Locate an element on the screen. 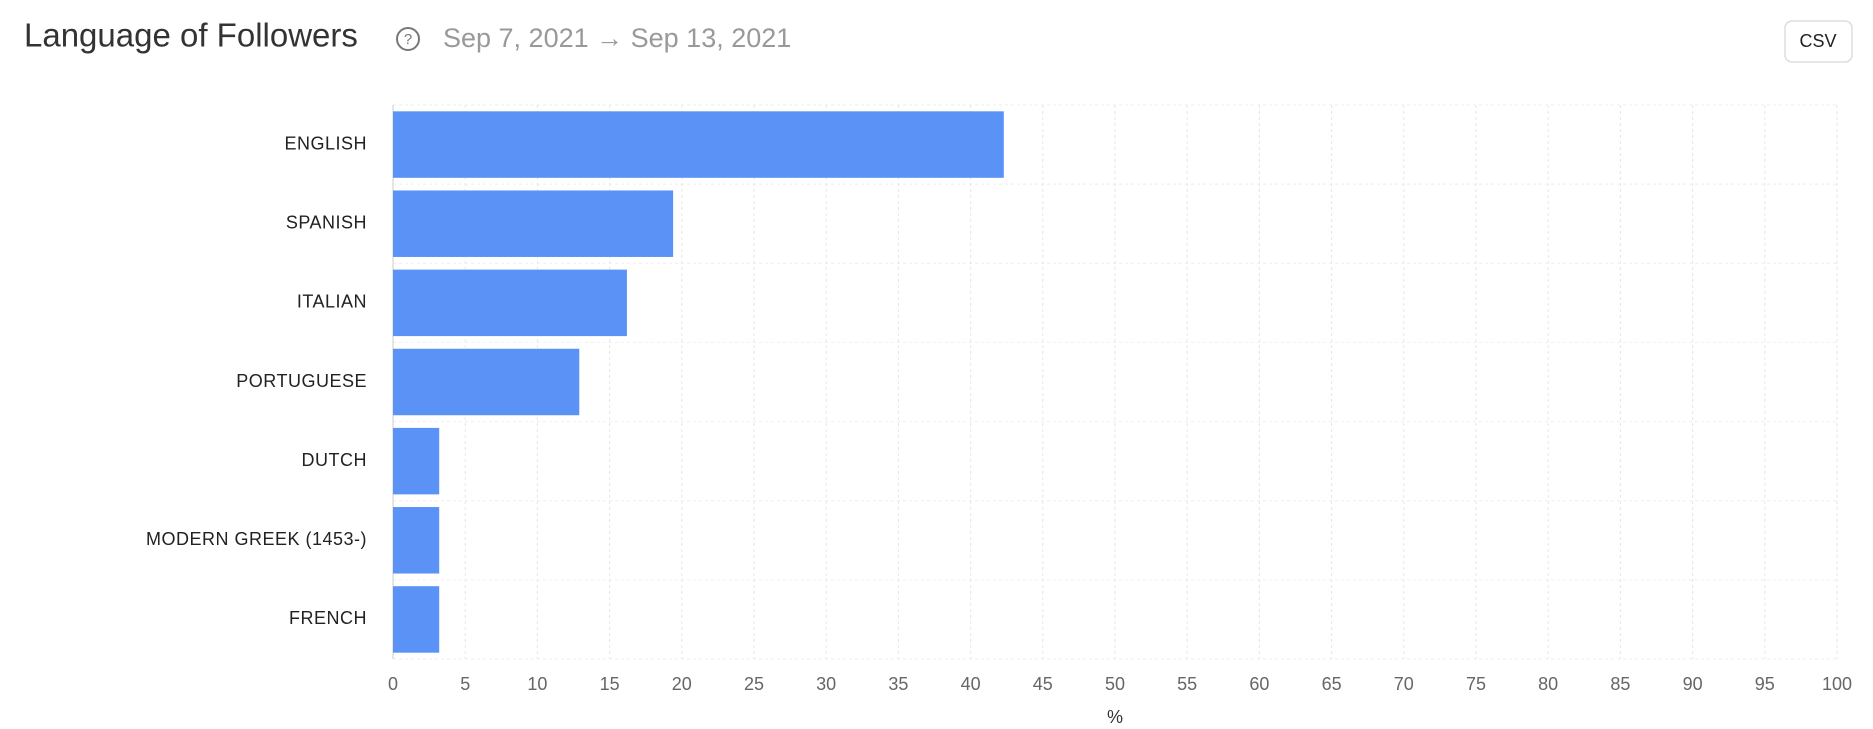 Image resolution: width=1873 pixels, height=729 pixels. x-tick-label: 30 is located at coordinates (826, 684).